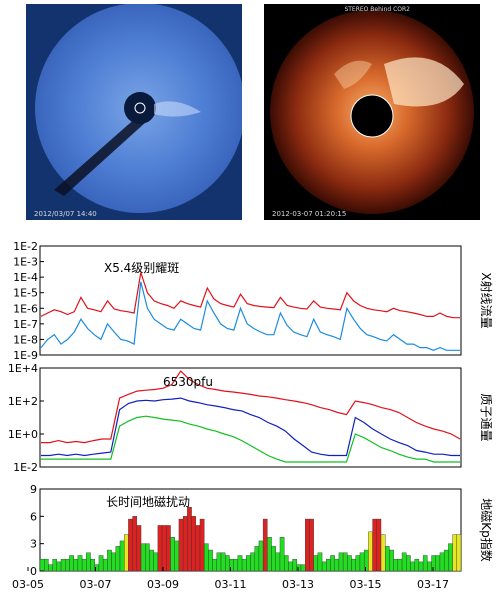 This screenshot has height=598, width=502. I want to click on x-tick-label: 03-15, so click(366, 584).